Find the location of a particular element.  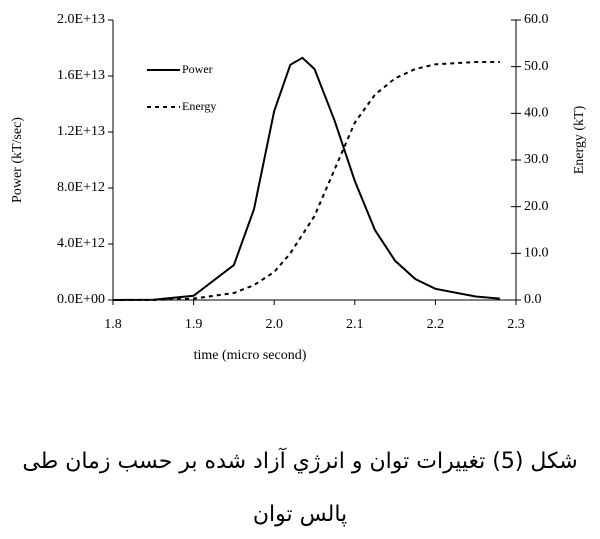

y2-tick-label: 50.0 is located at coordinates (536, 66).